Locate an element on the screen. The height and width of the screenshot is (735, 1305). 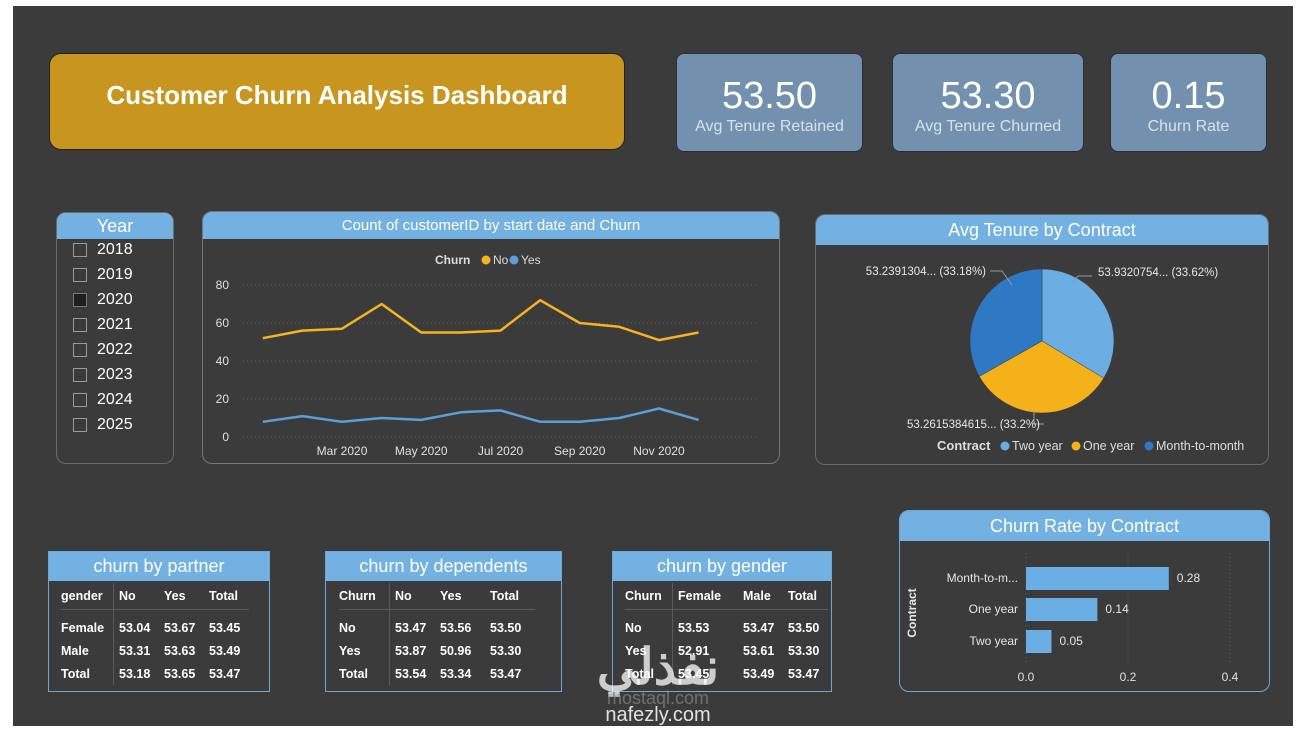
table-row: Yes 53.87 50.96 53.30 is located at coordinates (437, 650).